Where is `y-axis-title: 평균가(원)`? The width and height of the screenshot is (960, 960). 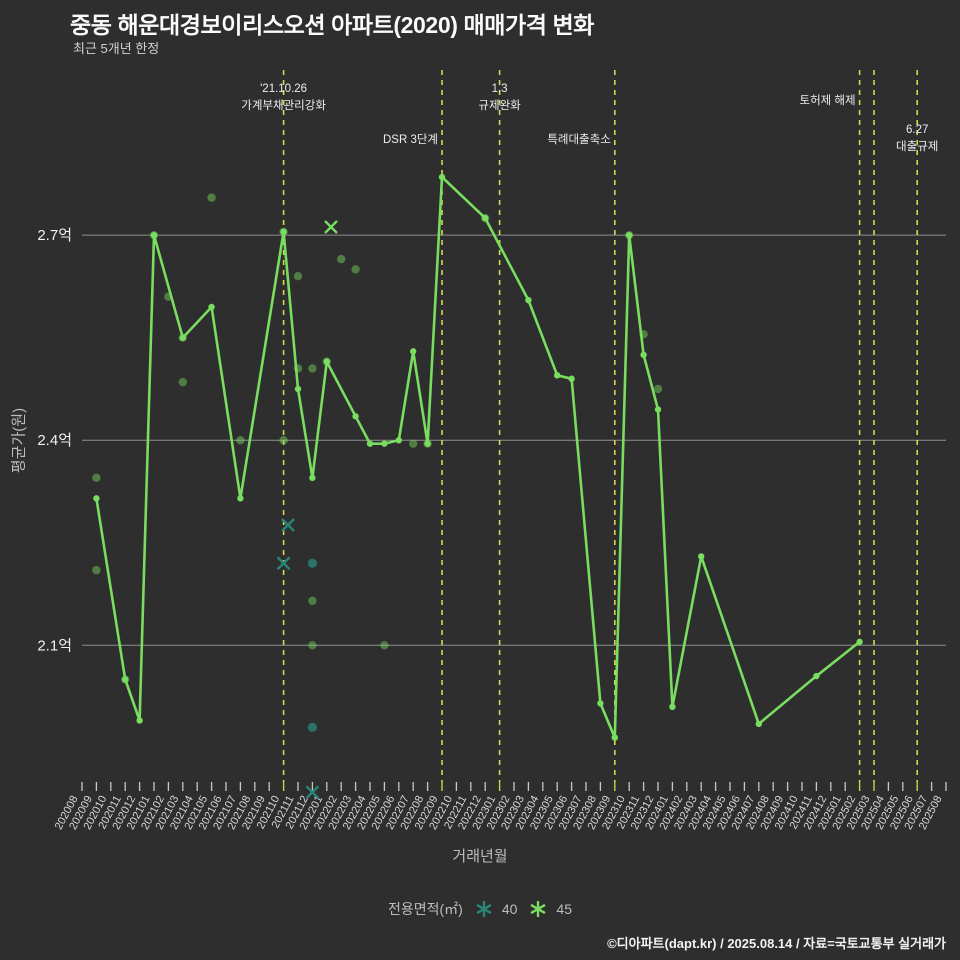
y-axis-title: 평균가(원) is located at coordinates (19, 440).